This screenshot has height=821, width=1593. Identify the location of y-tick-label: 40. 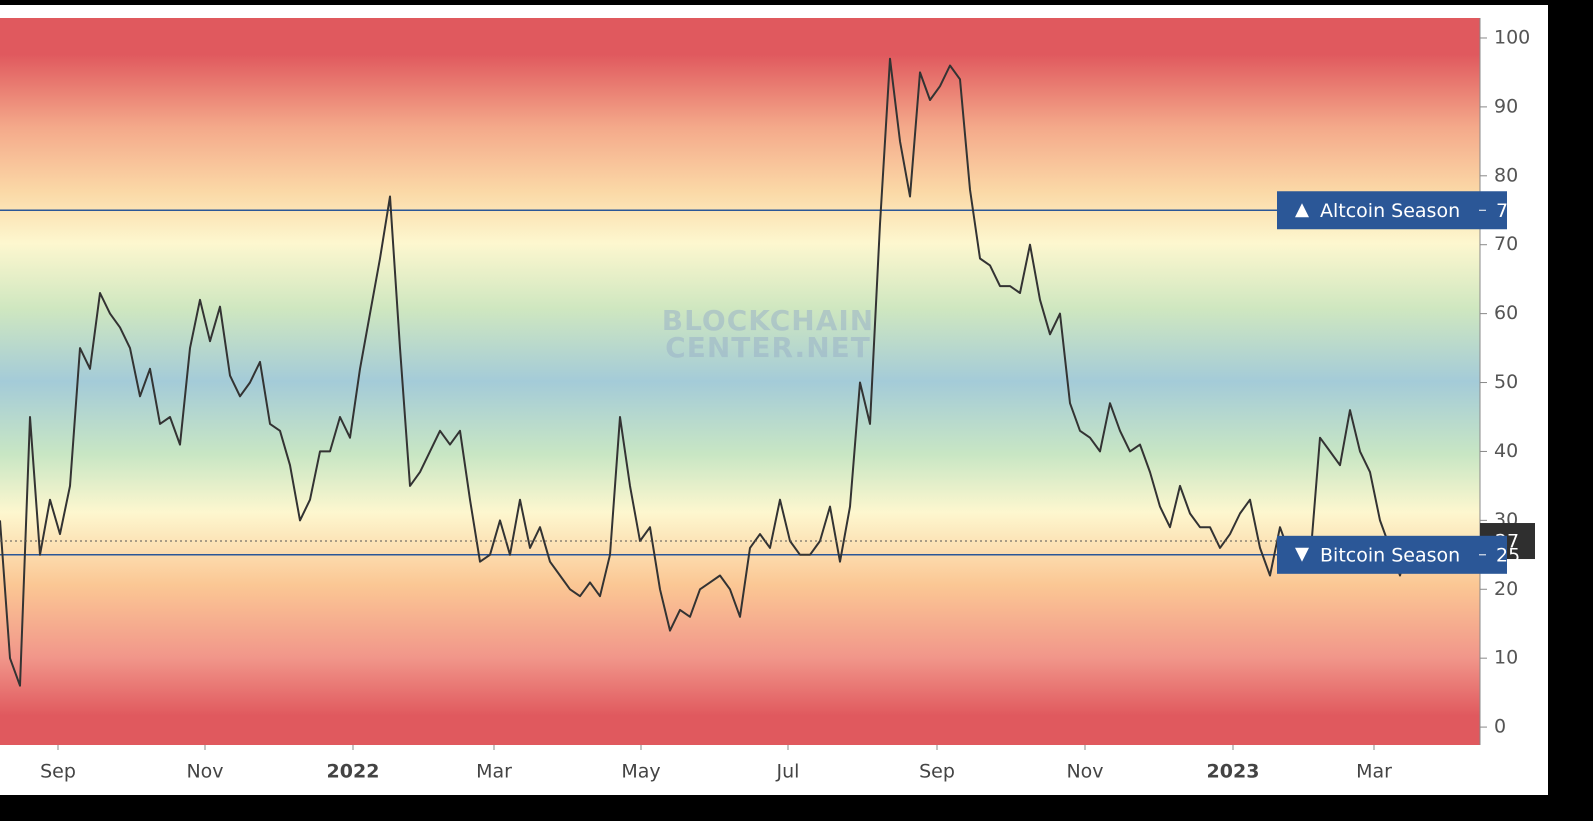
(1506, 451).